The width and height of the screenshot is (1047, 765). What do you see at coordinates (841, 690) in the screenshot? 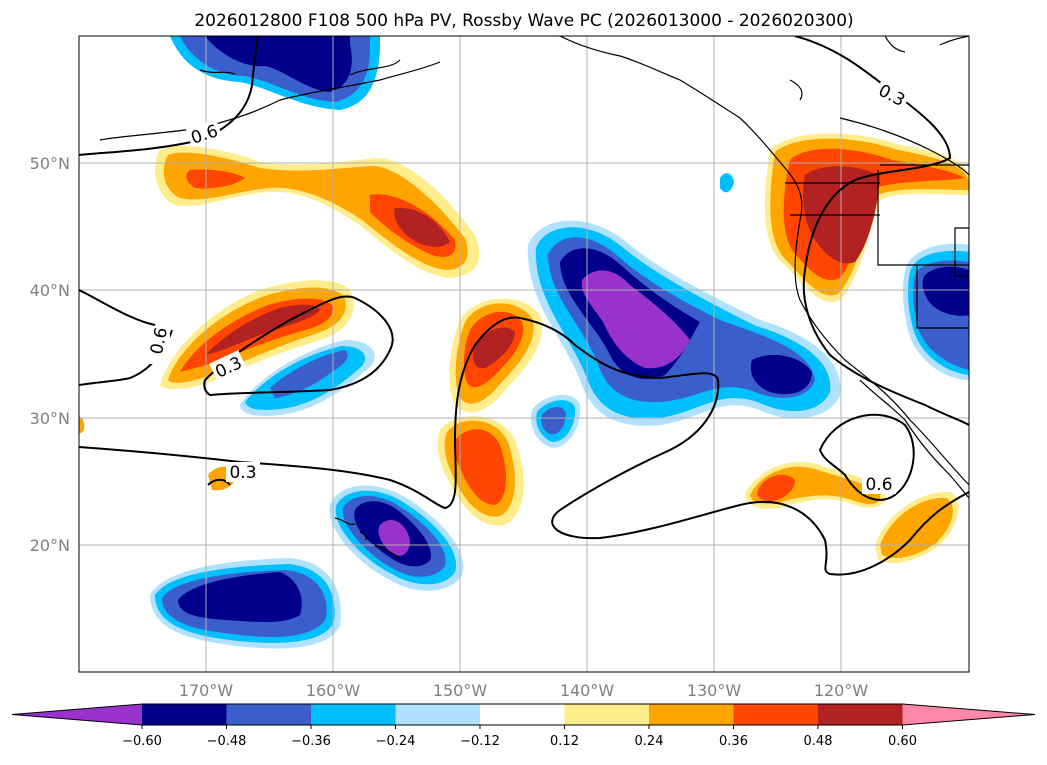
I see `lon-label: 120°W` at bounding box center [841, 690].